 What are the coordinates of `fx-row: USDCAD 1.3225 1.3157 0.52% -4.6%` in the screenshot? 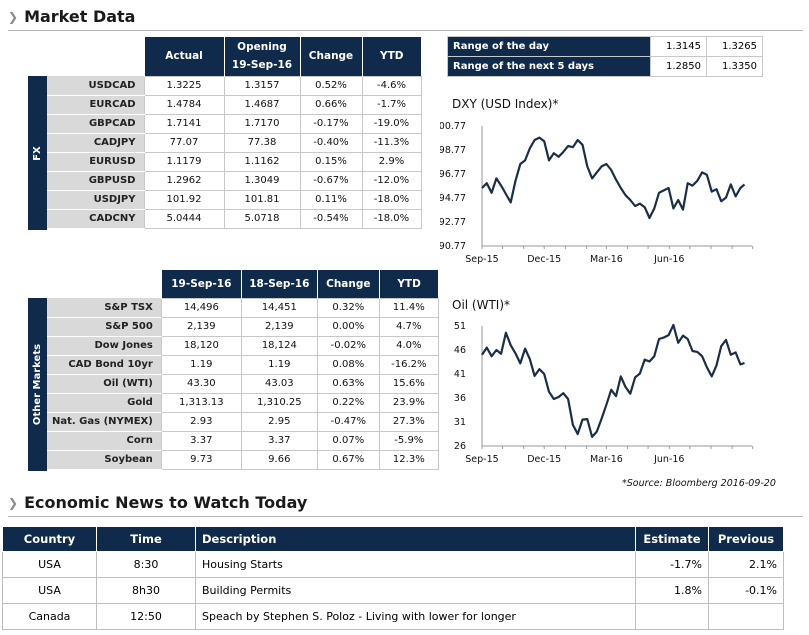 It's located at (234, 85).